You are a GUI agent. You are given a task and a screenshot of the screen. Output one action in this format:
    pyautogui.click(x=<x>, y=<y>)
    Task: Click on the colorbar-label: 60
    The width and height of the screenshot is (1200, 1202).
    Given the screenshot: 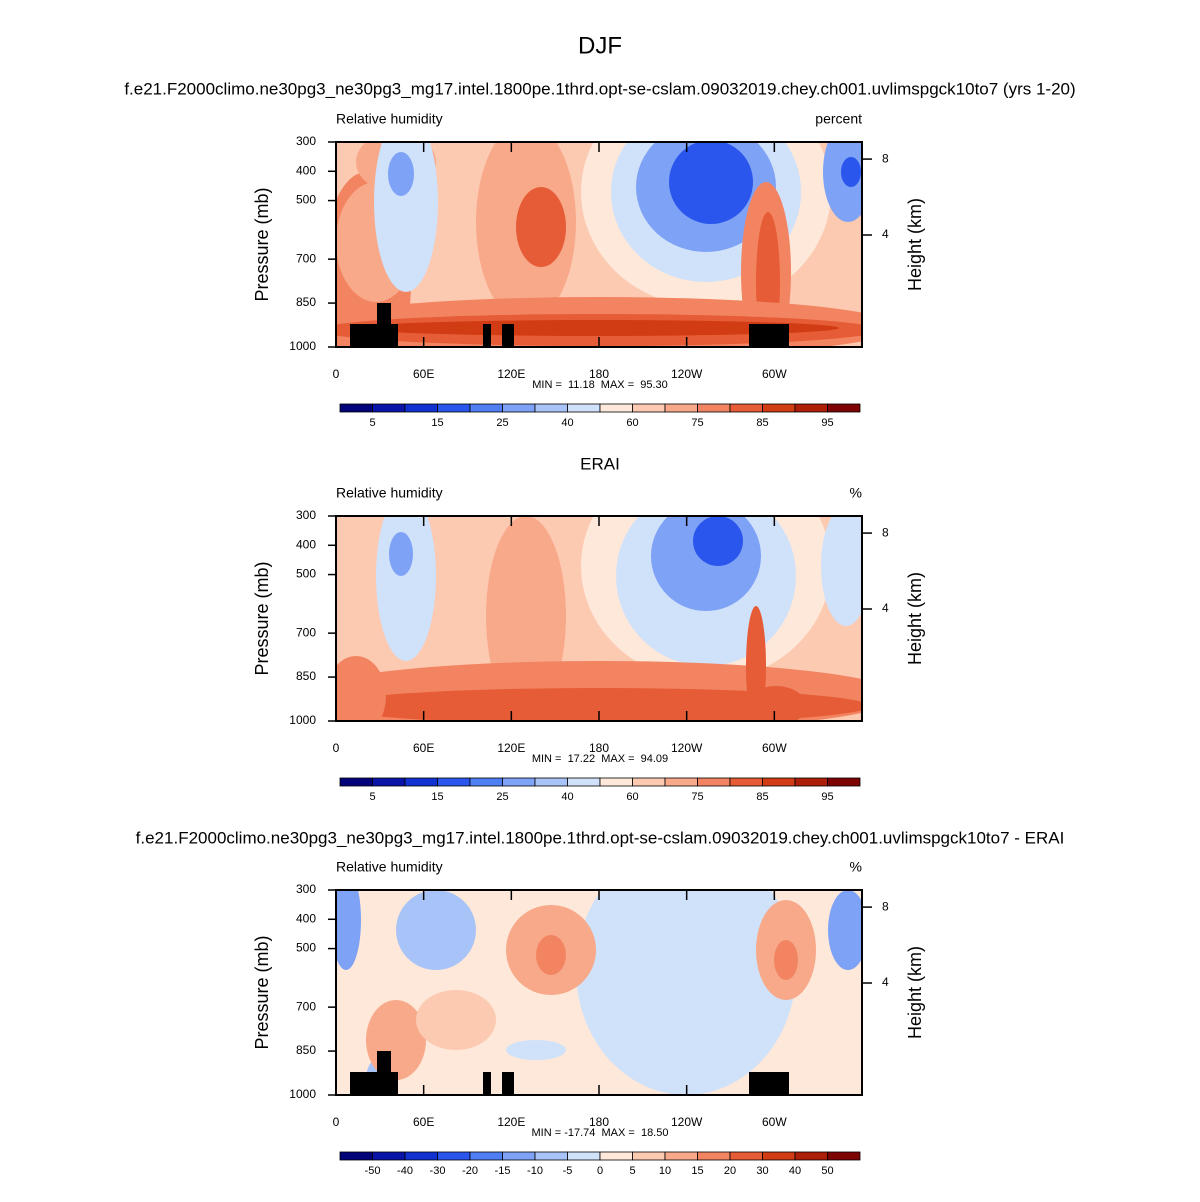 What is the action you would take?
    pyautogui.click(x=632, y=797)
    